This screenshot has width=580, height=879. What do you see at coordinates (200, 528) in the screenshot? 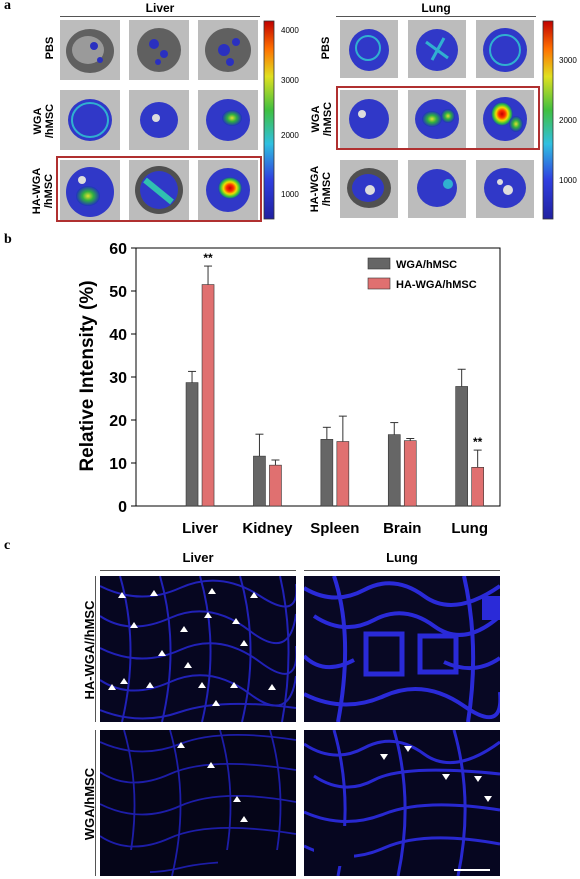
I see `x-tick-label: Liver` at bounding box center [200, 528].